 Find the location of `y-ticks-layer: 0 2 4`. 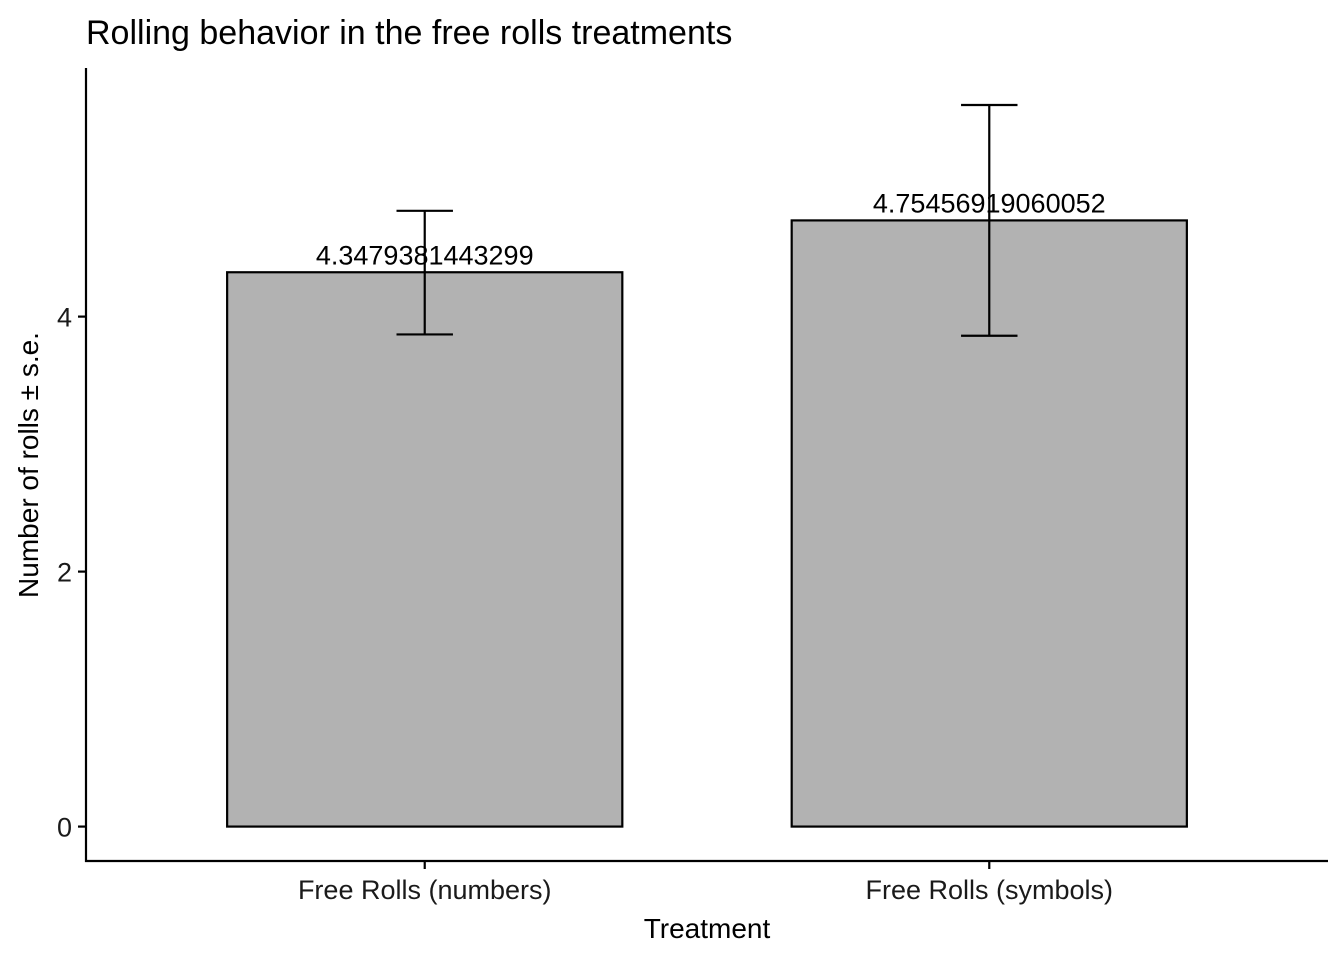

y-ticks-layer: 0 2 4 is located at coordinates (71, 573).